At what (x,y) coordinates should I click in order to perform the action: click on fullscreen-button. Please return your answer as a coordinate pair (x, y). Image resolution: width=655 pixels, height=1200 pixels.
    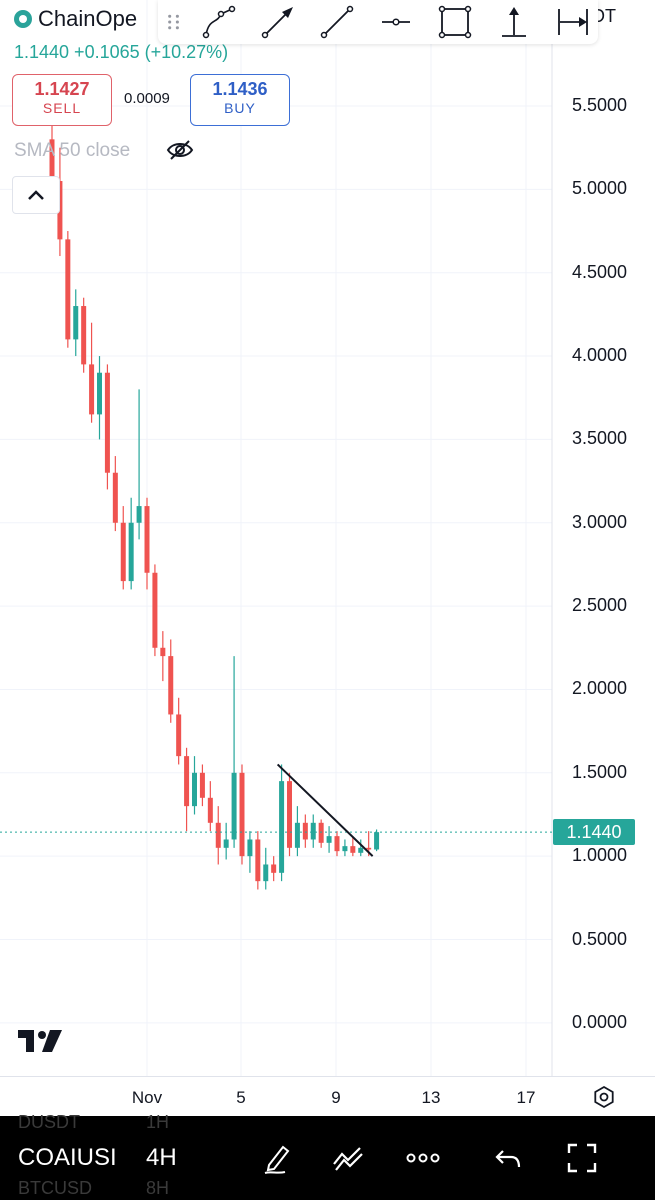
    Looking at the image, I should click on (582, 1158).